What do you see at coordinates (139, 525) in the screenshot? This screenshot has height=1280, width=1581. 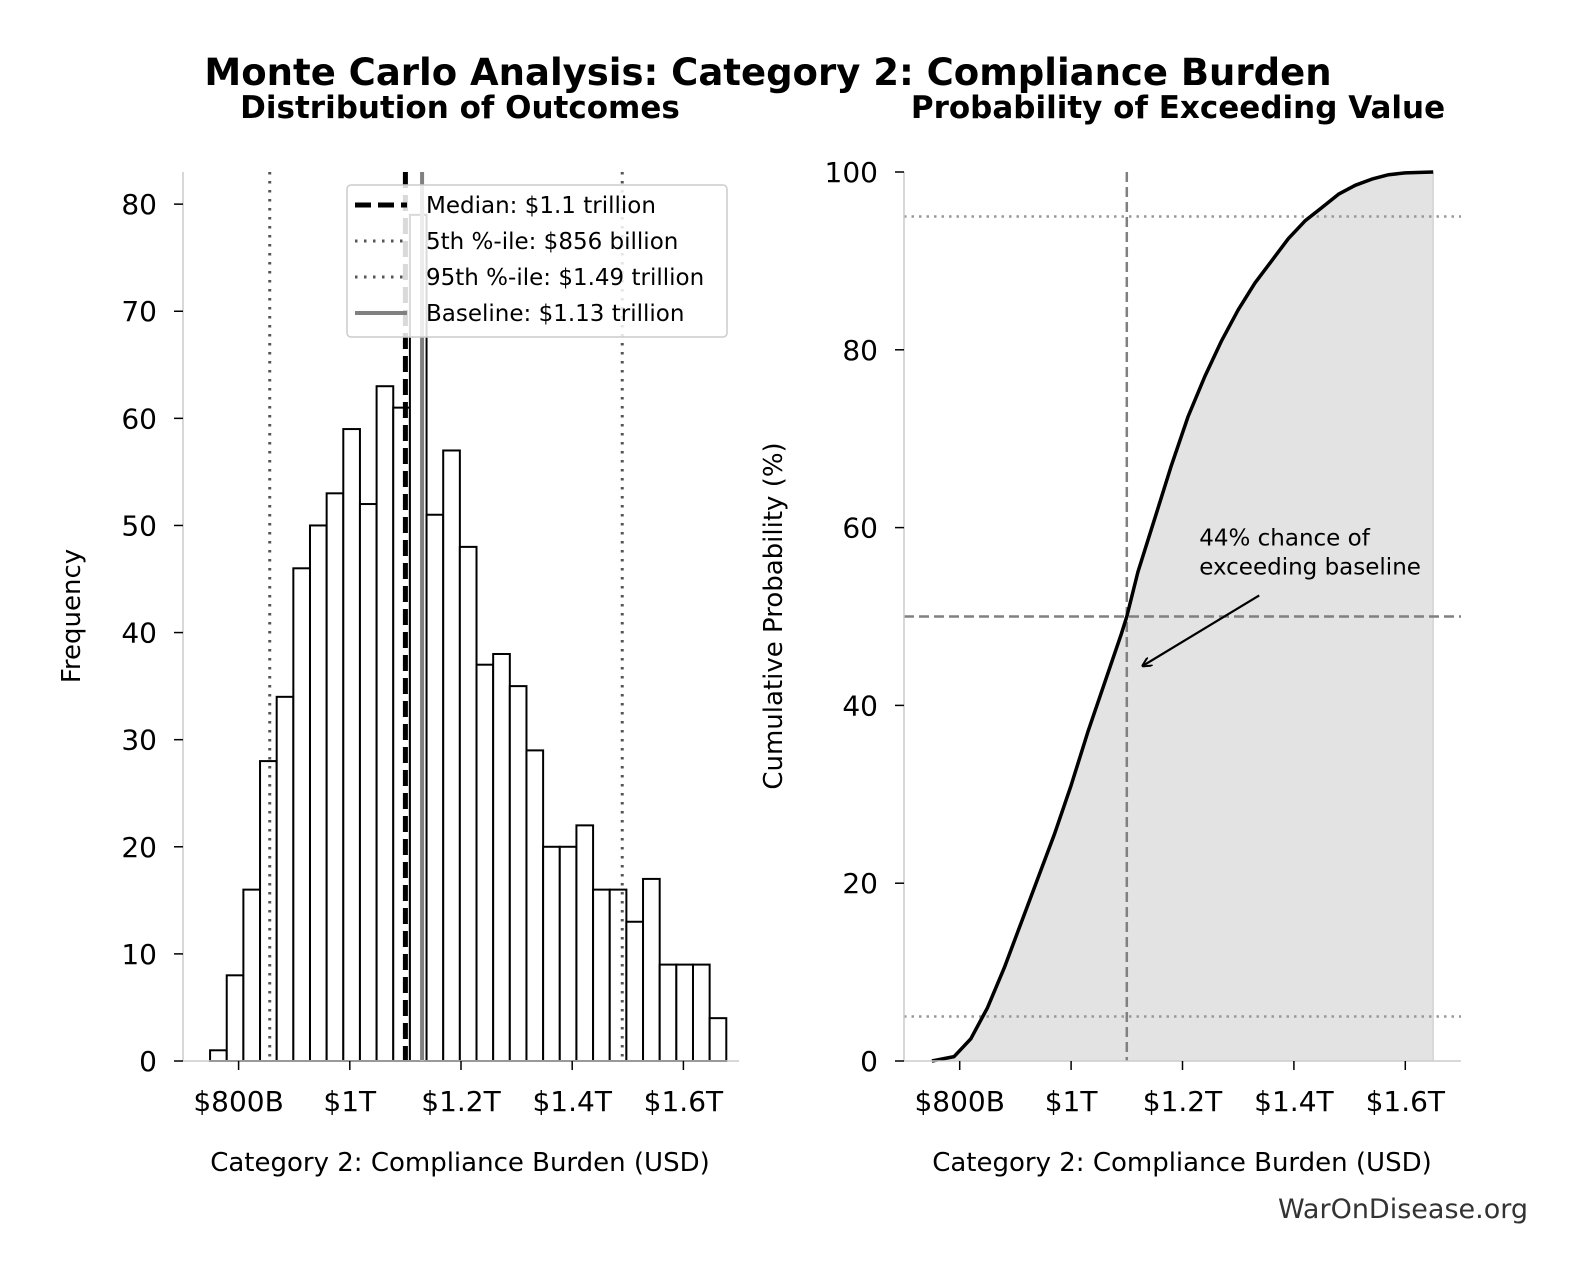 I see `histogram-y-tick-label: 50` at bounding box center [139, 525].